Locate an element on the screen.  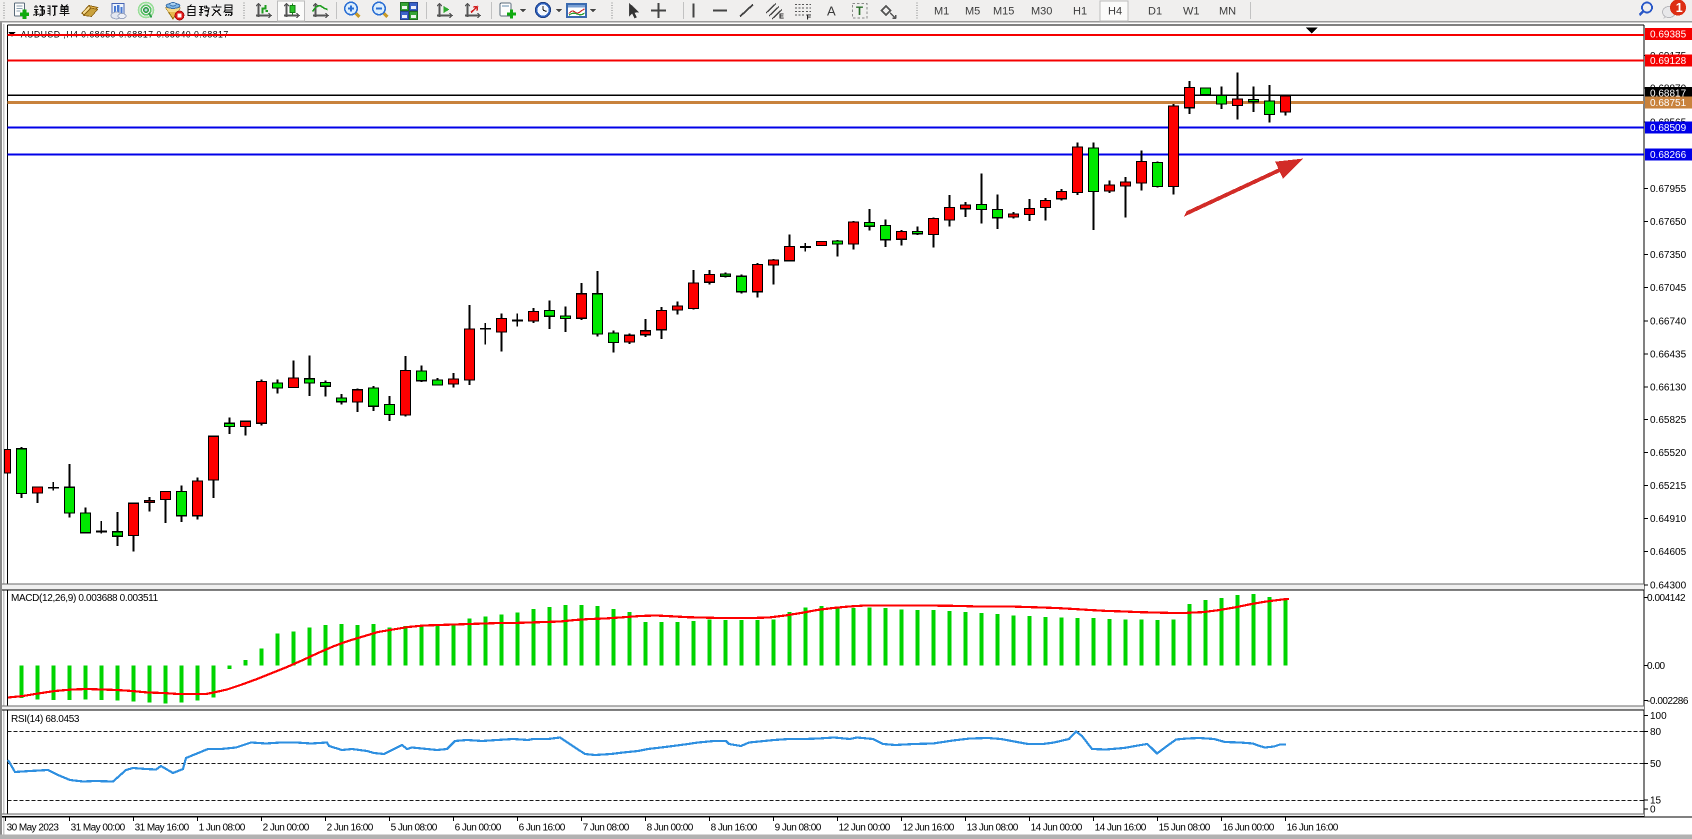
svg-text: 0.66740 is located at coordinates (1668, 322).